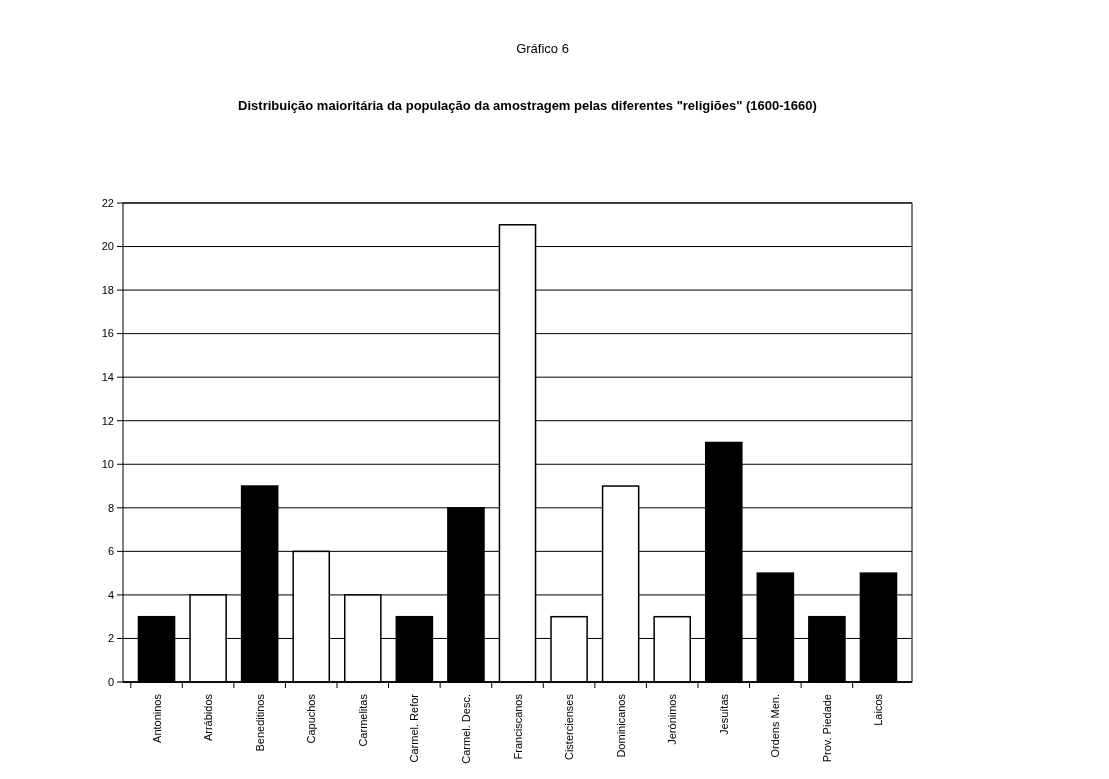  I want to click on y-tick-label: 10, so click(107, 464).